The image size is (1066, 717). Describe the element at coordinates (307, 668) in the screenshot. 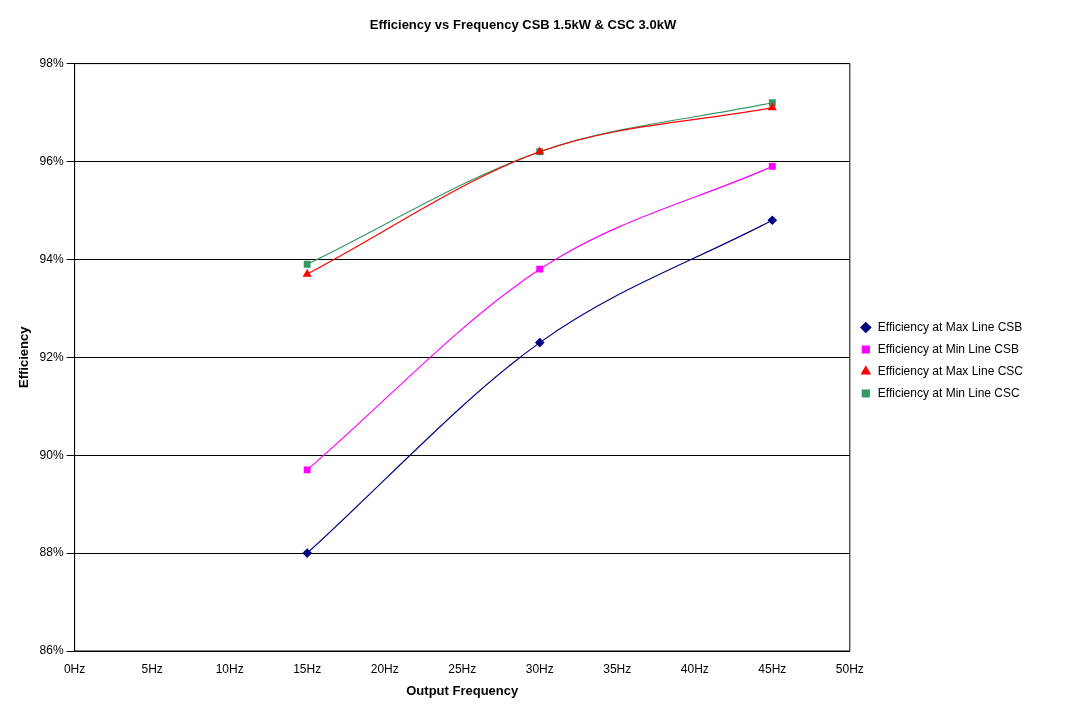

I see `x-tick-label: 15Hz` at that location.